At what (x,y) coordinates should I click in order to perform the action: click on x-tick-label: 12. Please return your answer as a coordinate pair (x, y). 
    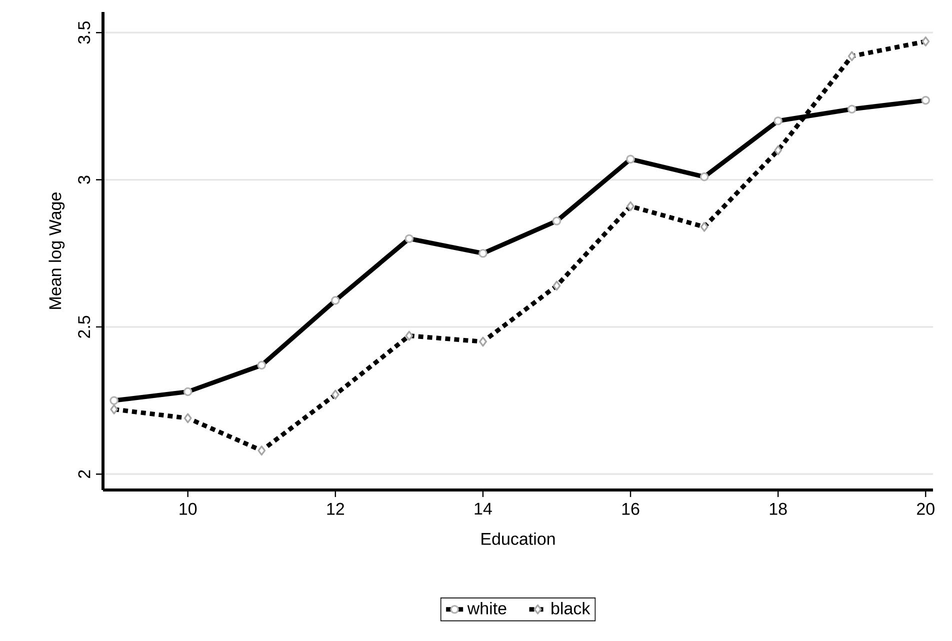
    Looking at the image, I should click on (335, 508).